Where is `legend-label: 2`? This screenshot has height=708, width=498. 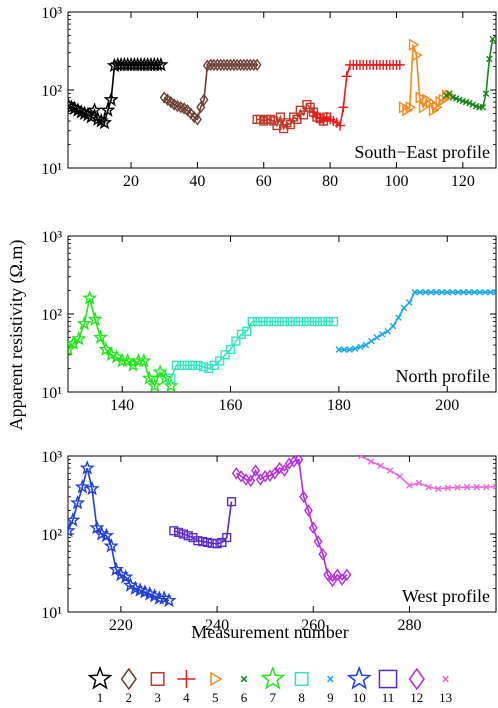 legend-label: 2 is located at coordinates (129, 697).